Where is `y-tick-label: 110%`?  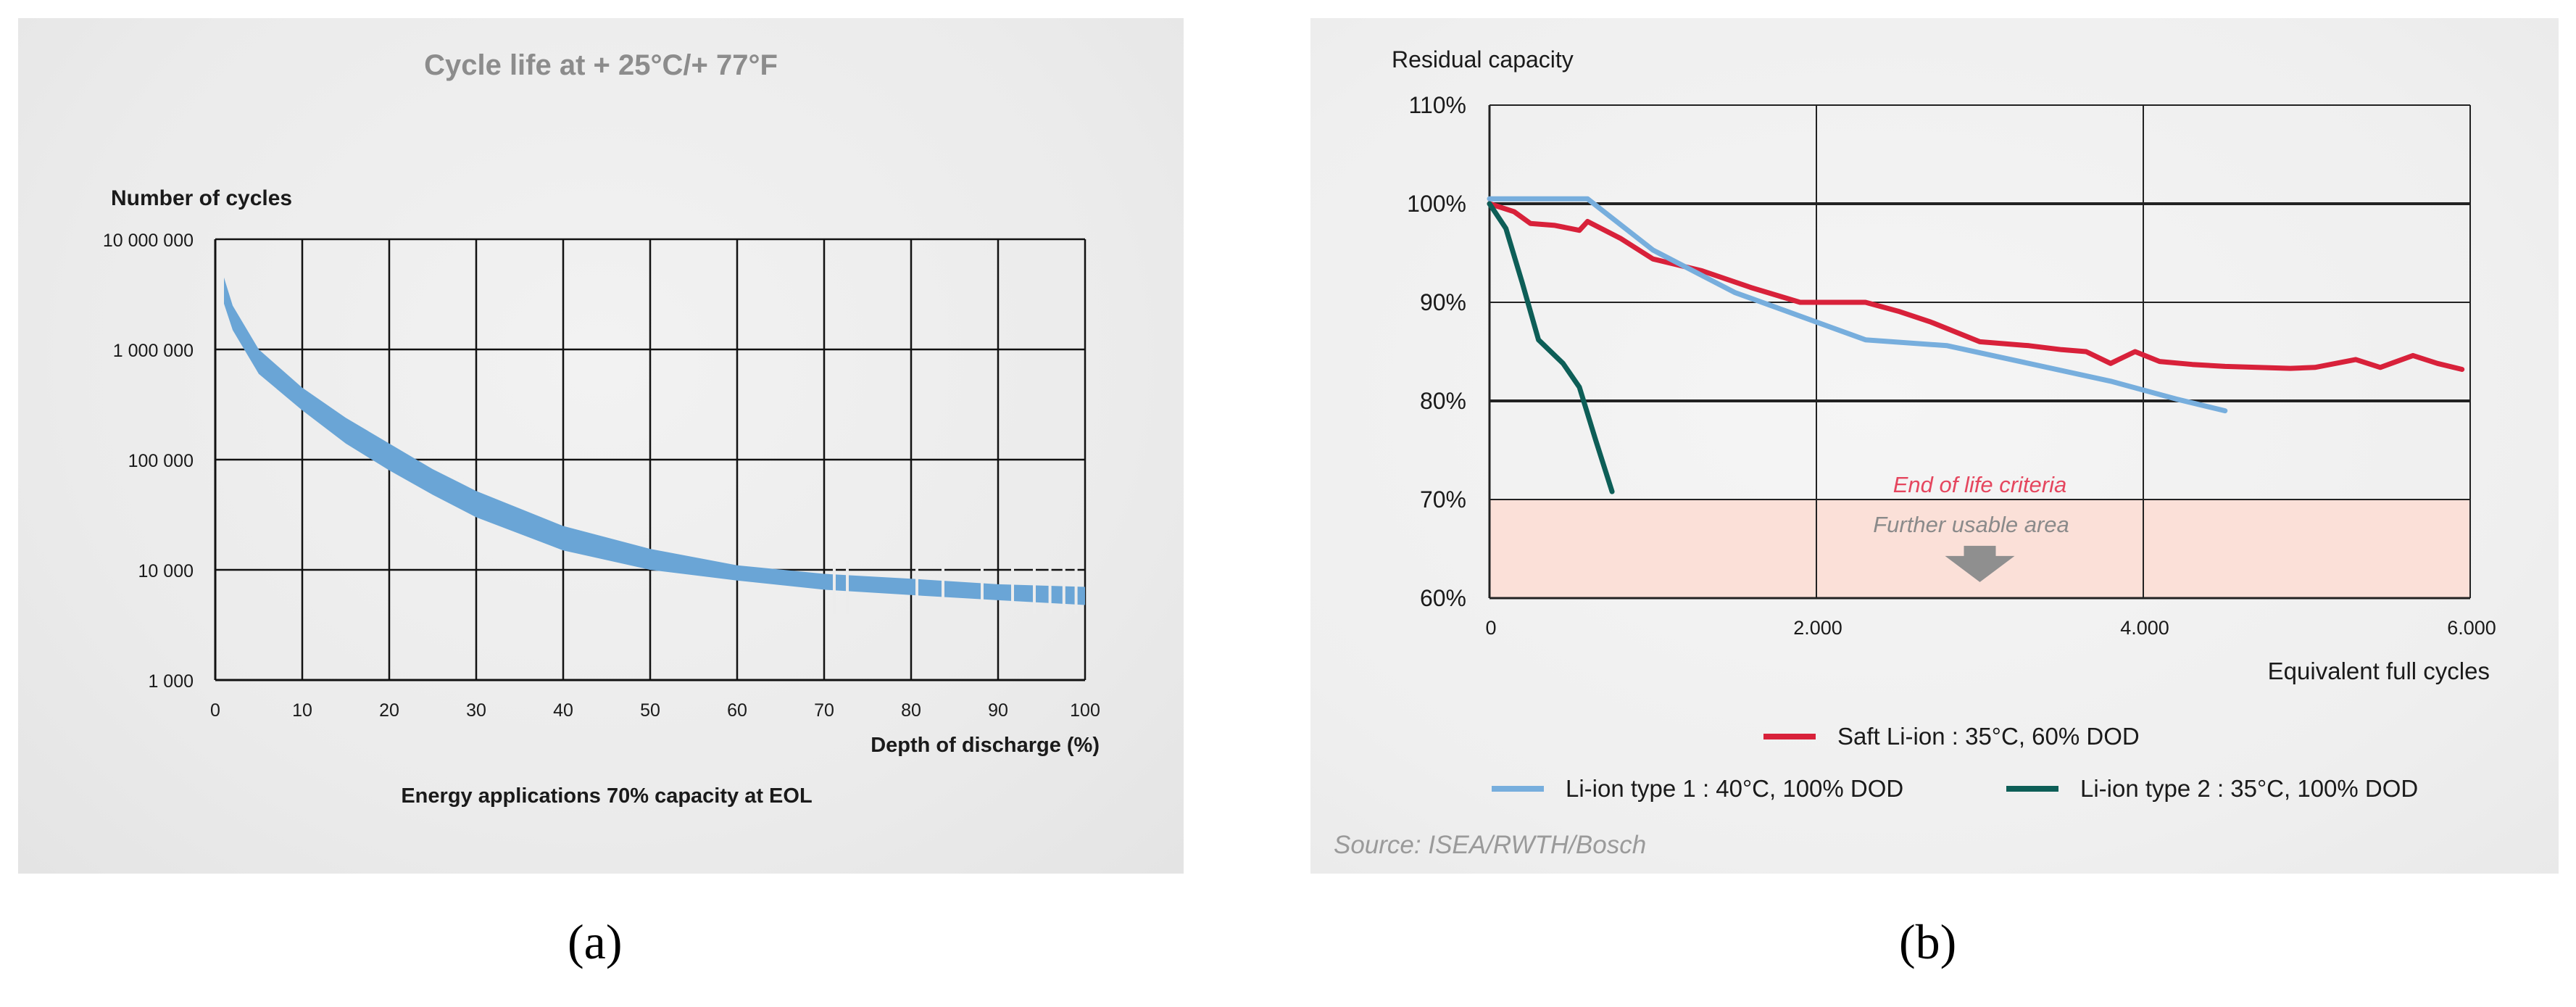
y-tick-label: 110% is located at coordinates (1437, 105).